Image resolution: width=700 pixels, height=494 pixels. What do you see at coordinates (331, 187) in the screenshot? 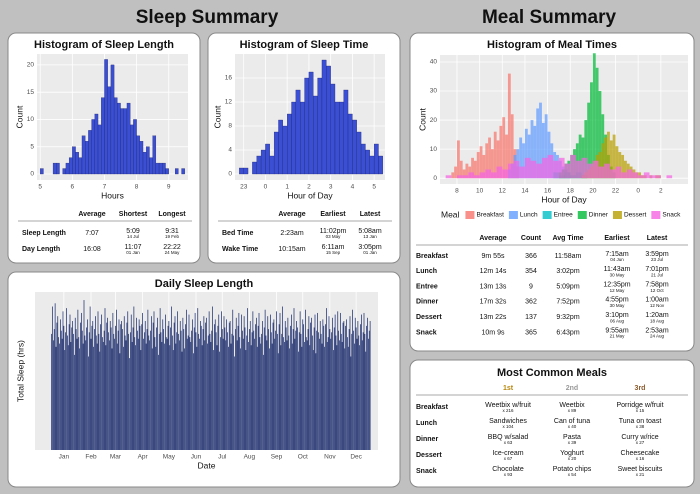
I see `x-tick-label: 3` at bounding box center [331, 187].